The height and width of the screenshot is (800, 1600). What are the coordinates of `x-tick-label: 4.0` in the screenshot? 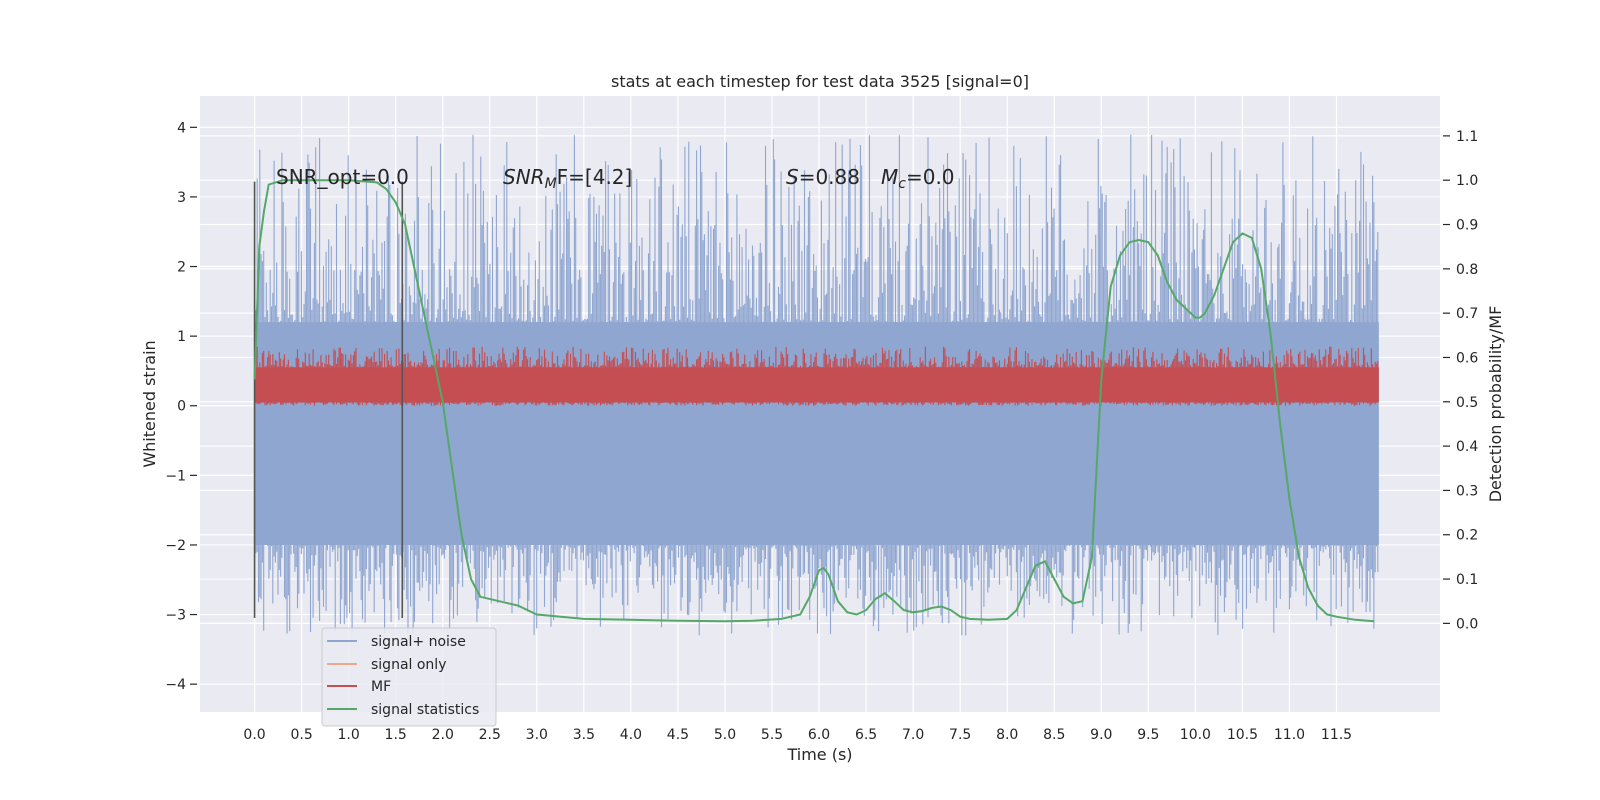 It's located at (631, 735).